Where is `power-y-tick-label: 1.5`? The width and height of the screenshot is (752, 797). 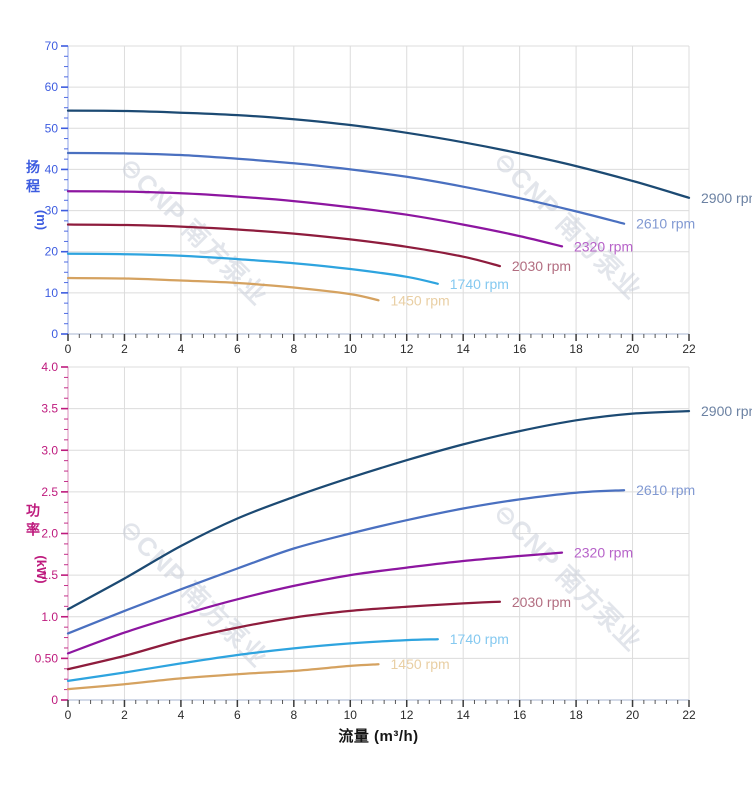 power-y-tick-label: 1.5 is located at coordinates (49, 575).